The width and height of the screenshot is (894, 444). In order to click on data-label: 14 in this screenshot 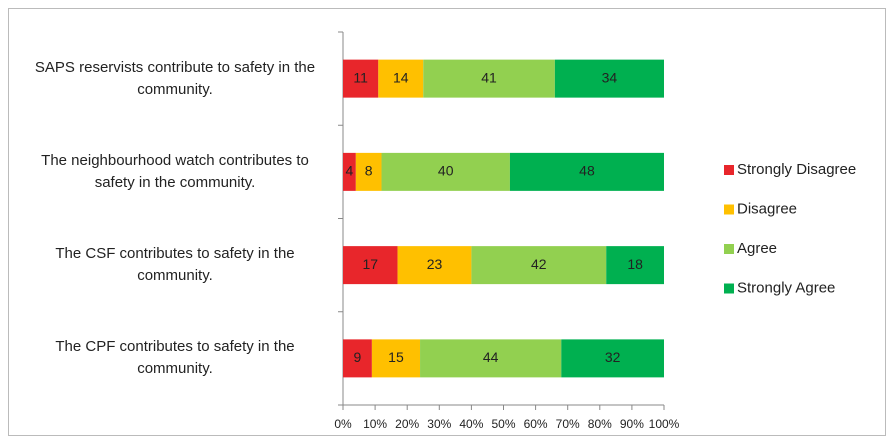, I will do `click(401, 77)`.